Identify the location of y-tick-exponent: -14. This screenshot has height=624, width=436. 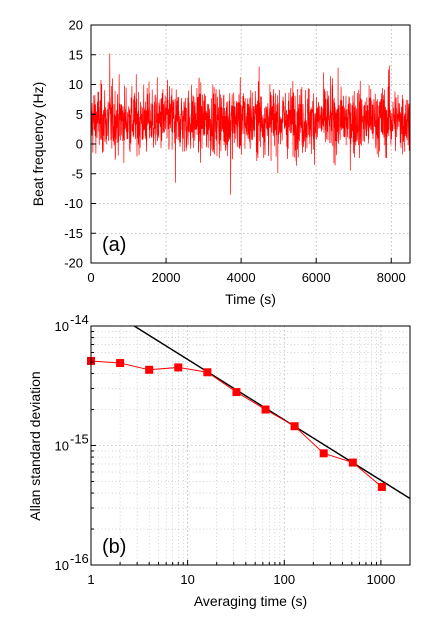
(79, 319).